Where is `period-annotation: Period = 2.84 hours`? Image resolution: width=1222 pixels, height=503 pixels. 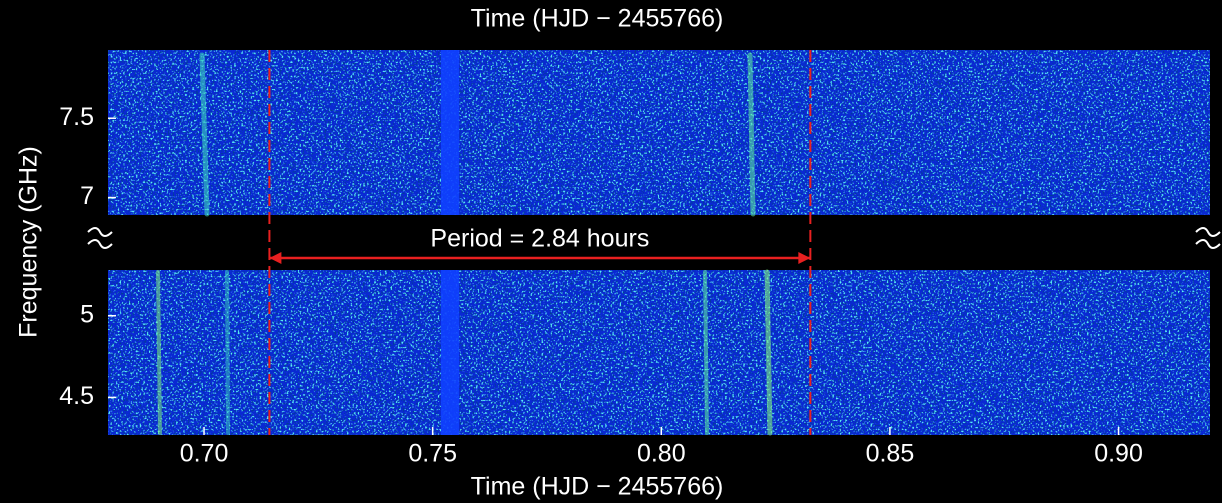 period-annotation: Period = 2.84 hours is located at coordinates (539, 239).